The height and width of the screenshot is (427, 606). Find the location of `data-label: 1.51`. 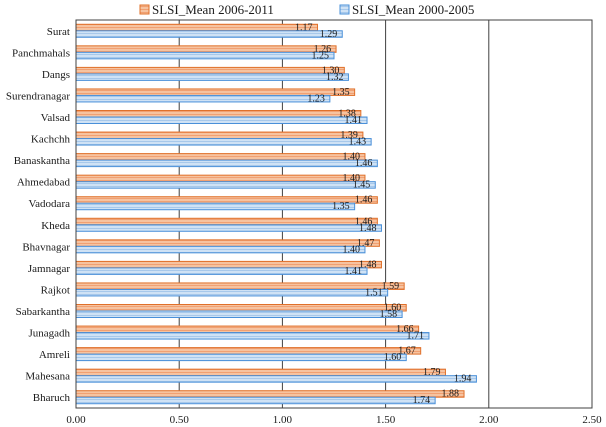

data-label: 1.51 is located at coordinates (374, 292).